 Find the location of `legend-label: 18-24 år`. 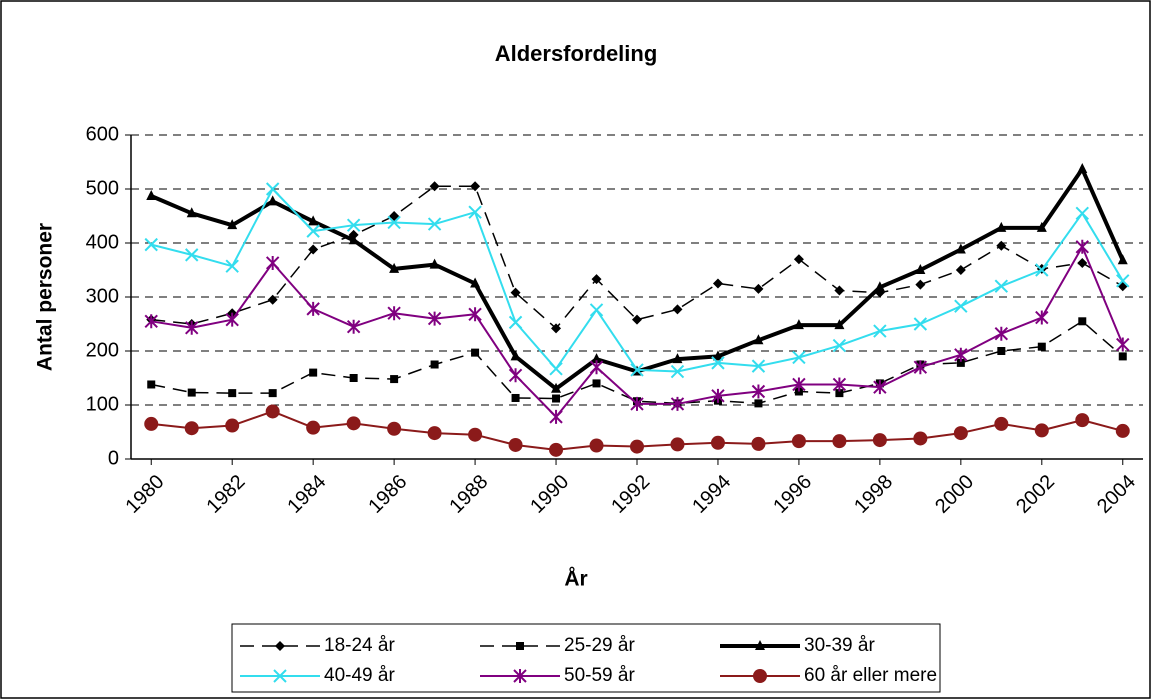

legend-label: 18-24 år is located at coordinates (359, 645).